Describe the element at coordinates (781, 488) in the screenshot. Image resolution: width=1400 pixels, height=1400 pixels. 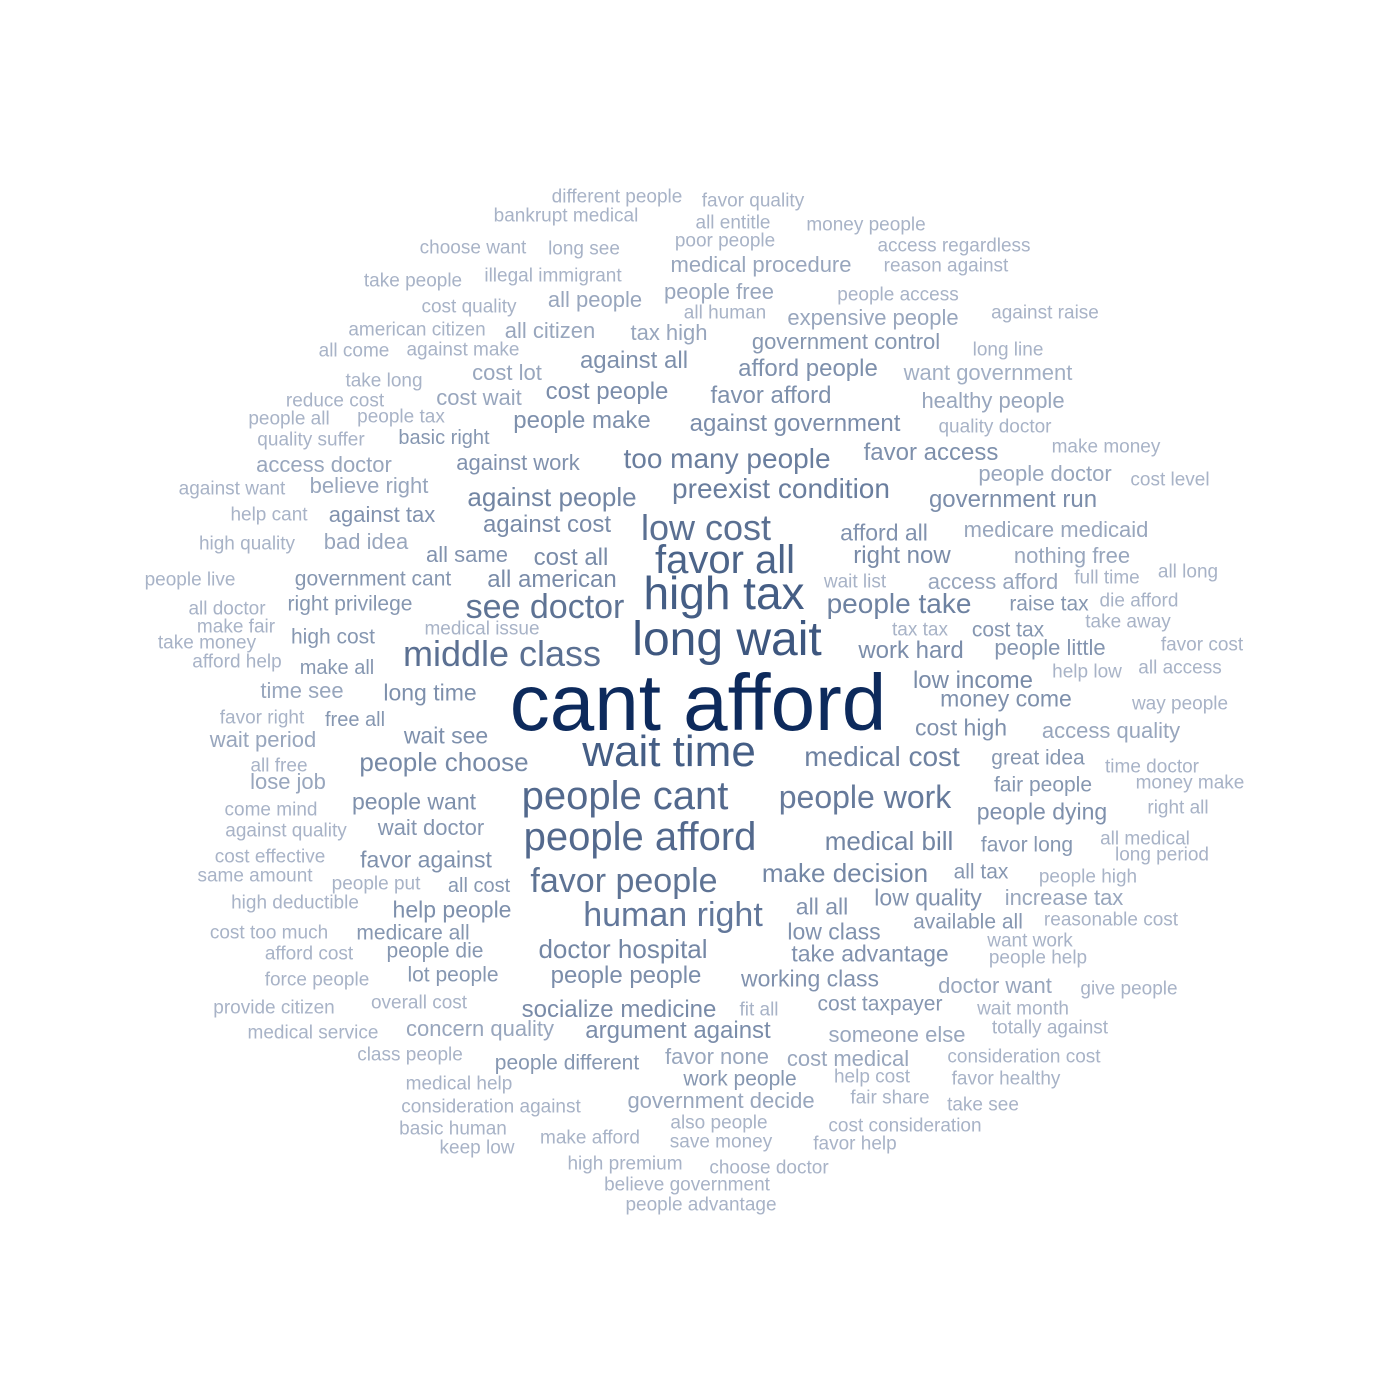
I see `word-preexist-condition: preexist condition` at that location.